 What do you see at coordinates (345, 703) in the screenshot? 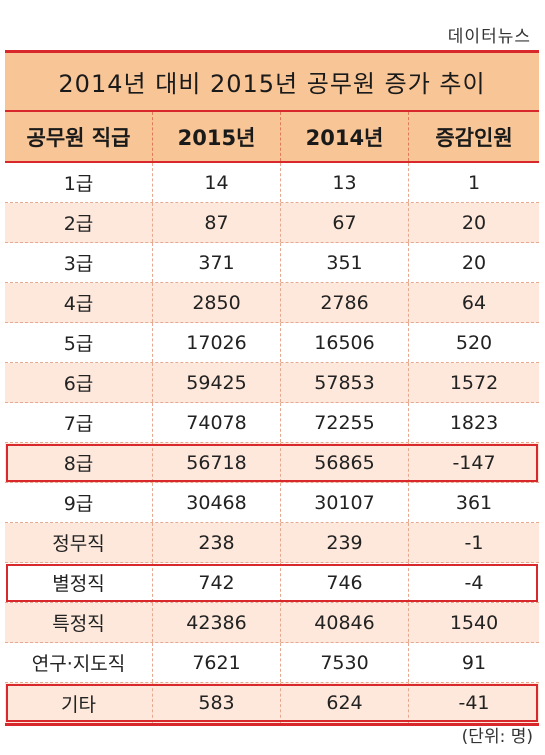
I see `cell-2014: 624` at bounding box center [345, 703].